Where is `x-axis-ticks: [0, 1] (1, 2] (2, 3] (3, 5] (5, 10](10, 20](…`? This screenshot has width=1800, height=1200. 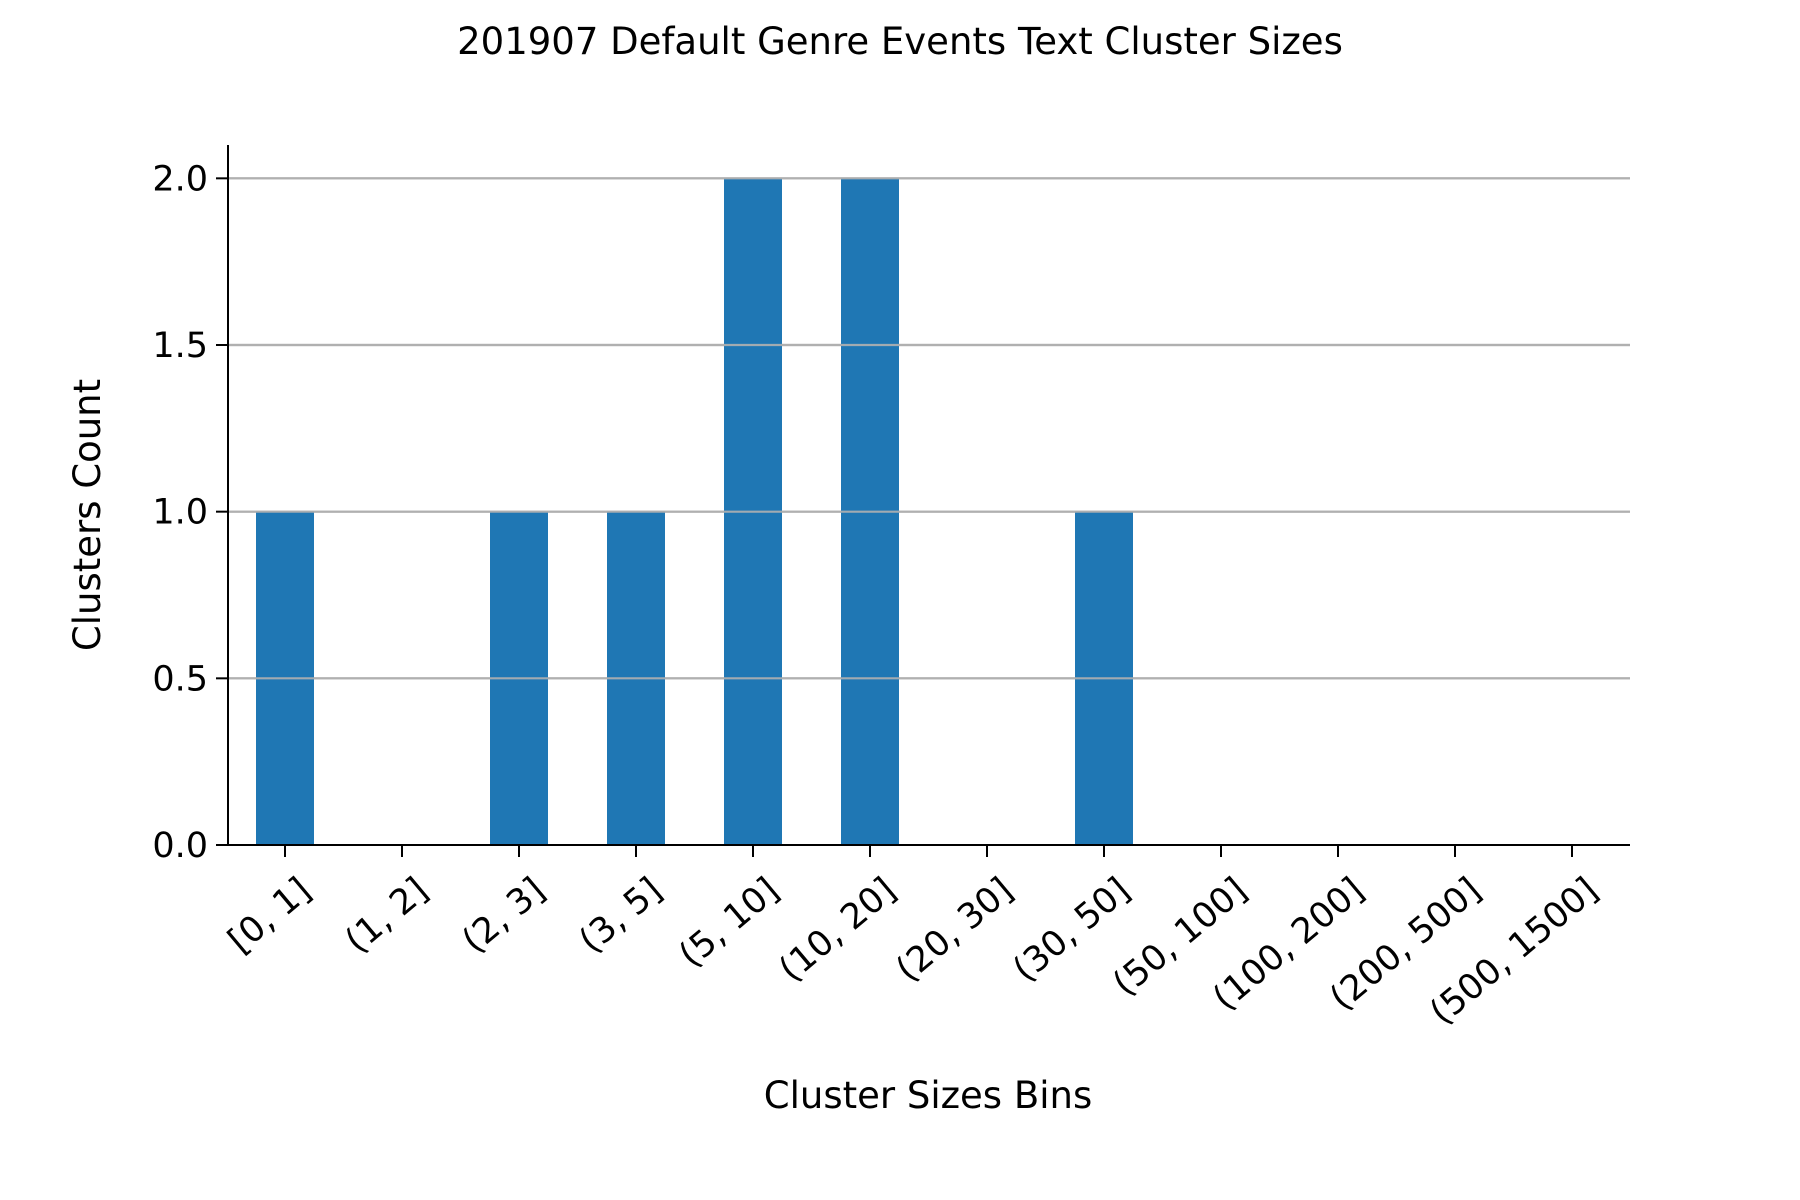 x-axis-ticks: [0, 1] (1, 2] (2, 3] (3, 5] (5, 10](10, 20](… is located at coordinates (913, 939).